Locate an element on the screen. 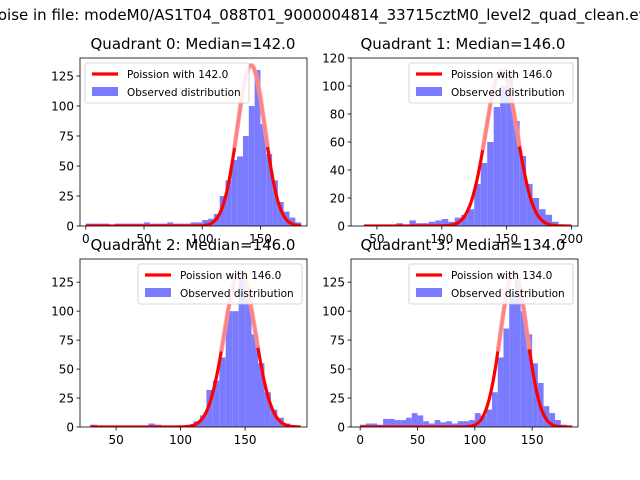 The width and height of the screenshot is (640, 480). y-tick-label: 100 is located at coordinates (333, 312).